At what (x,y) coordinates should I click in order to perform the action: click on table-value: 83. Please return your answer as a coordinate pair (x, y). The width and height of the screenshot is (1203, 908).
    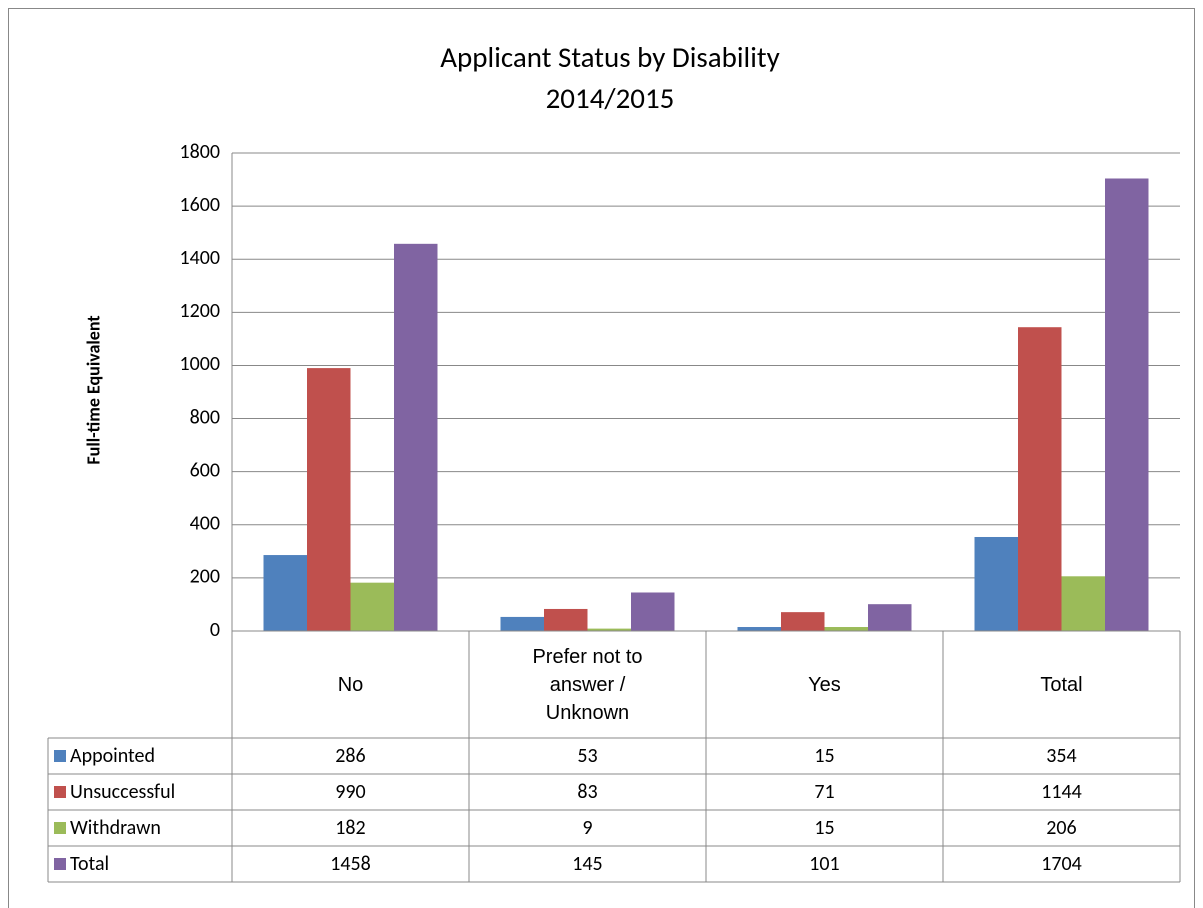
    Looking at the image, I should click on (587, 792).